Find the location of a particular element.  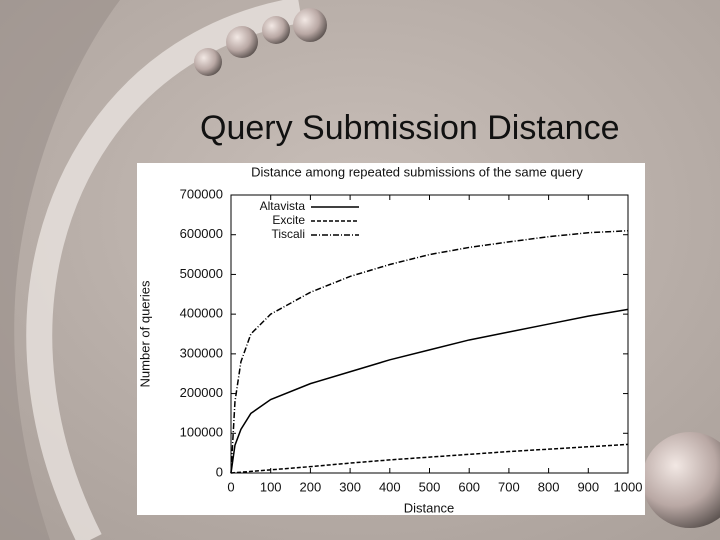

slide-title: Query Submission Distance is located at coordinates (410, 128).